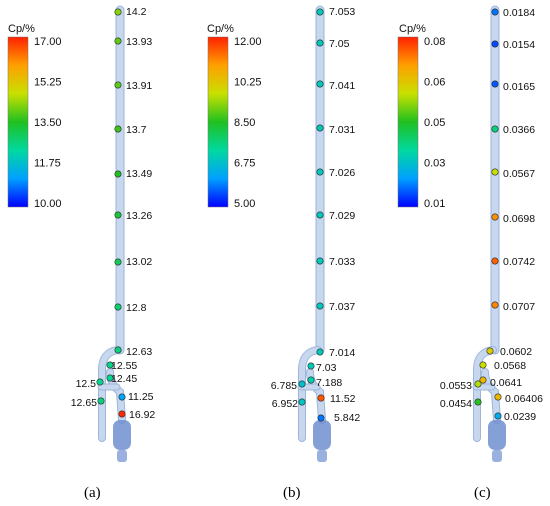 The height and width of the screenshot is (506, 550). I want to click on panel-caption: (b), so click(292, 493).